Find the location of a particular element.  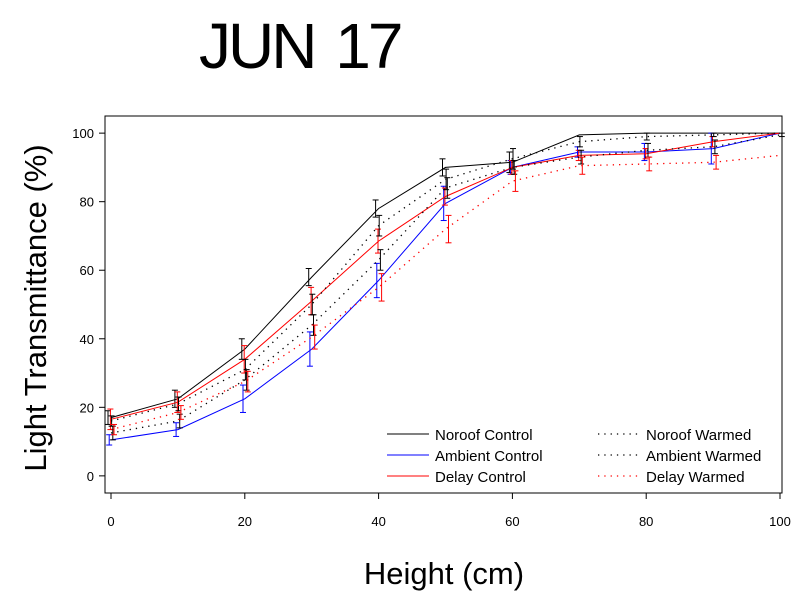

chart-title: JUN 17 is located at coordinates (301, 46).